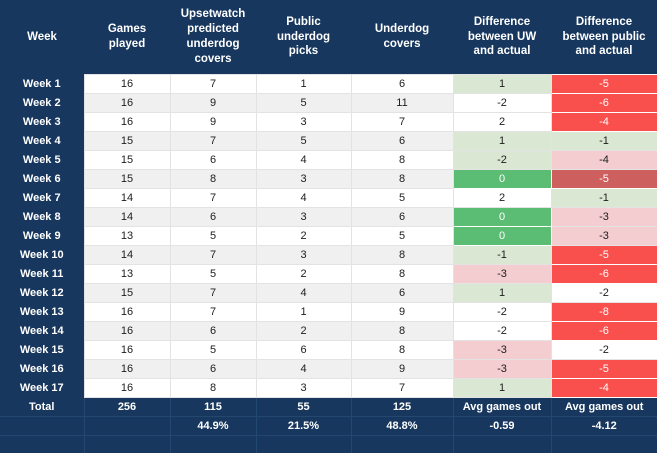 The height and width of the screenshot is (453, 657). Describe the element at coordinates (42, 122) in the screenshot. I see `week-label: Week 3` at that location.